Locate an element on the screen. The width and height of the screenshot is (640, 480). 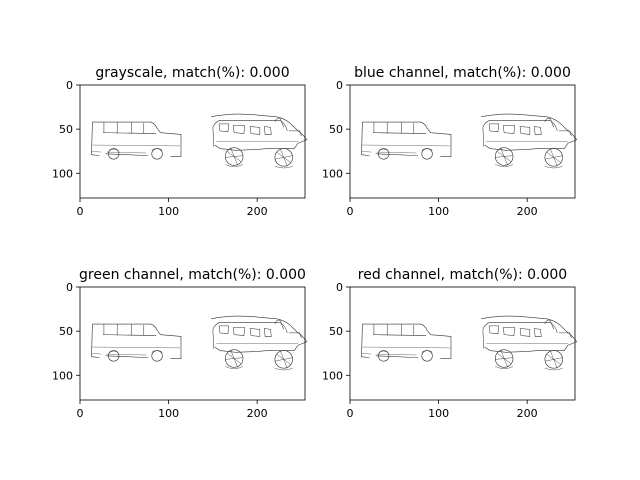
panel-title: grayscale, match(%): 0.000 is located at coordinates (192, 73).